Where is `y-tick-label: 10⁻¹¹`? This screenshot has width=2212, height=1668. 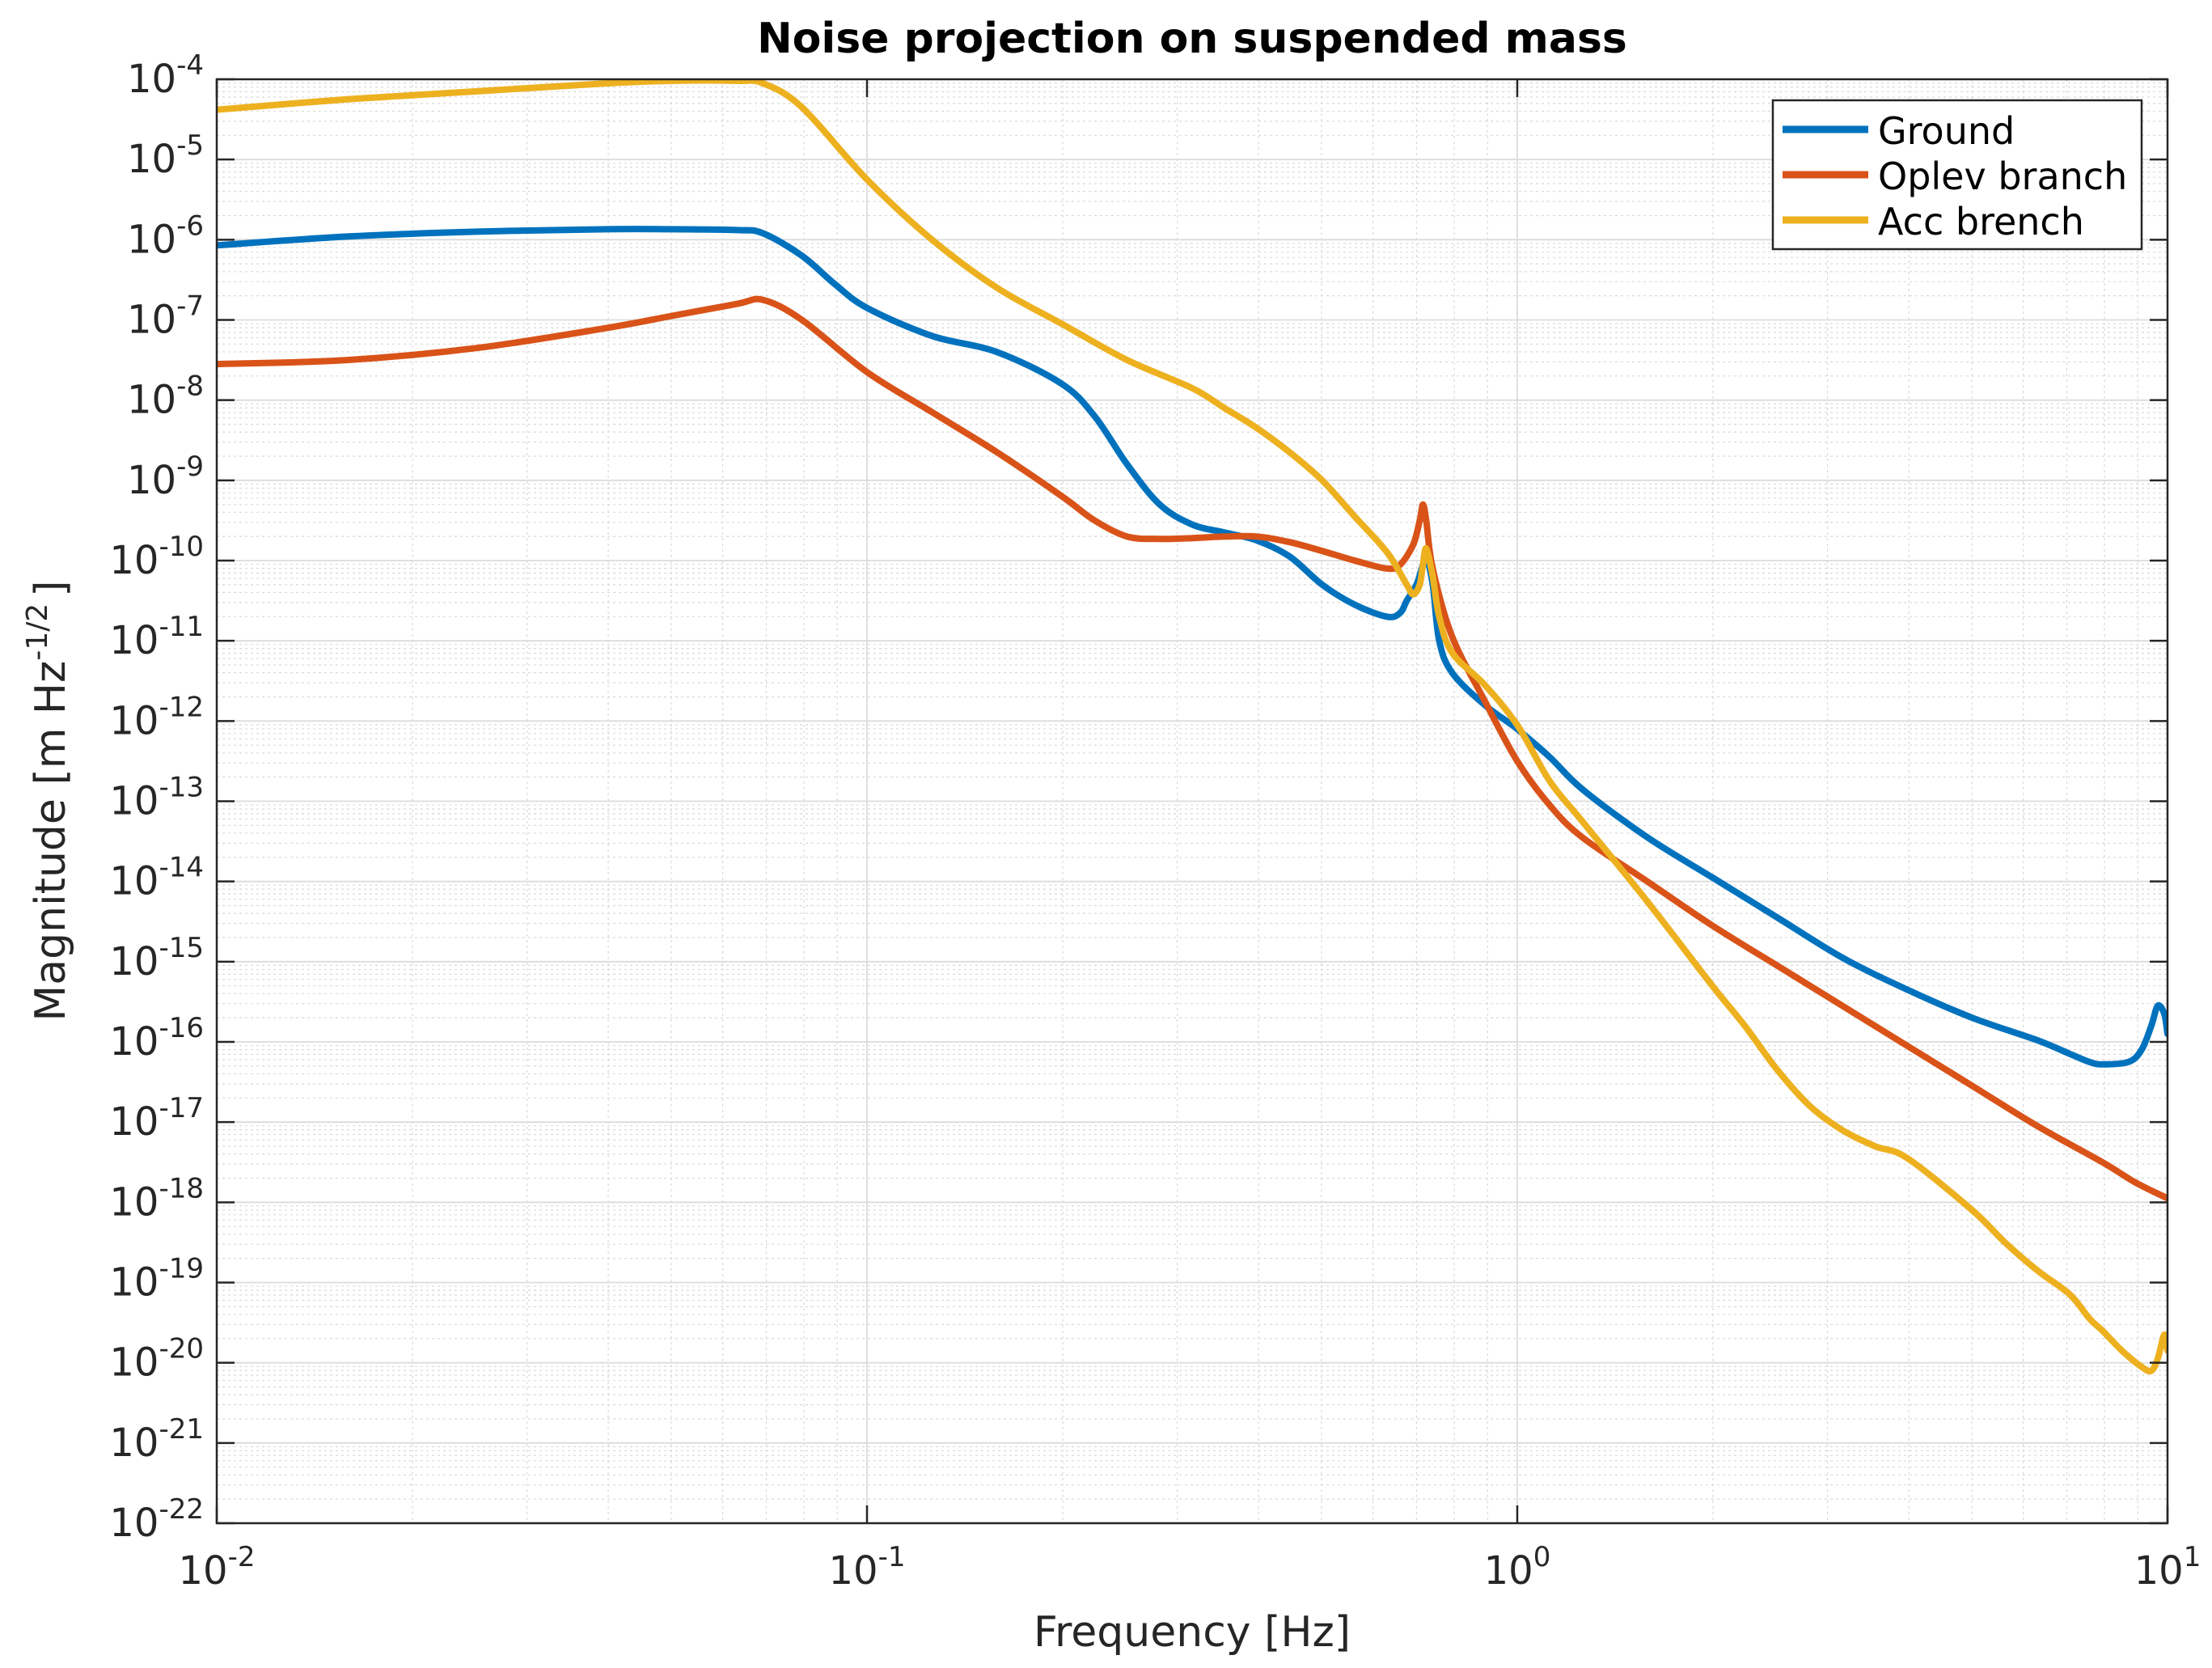 y-tick-label: 10⁻¹¹ is located at coordinates (156, 637).